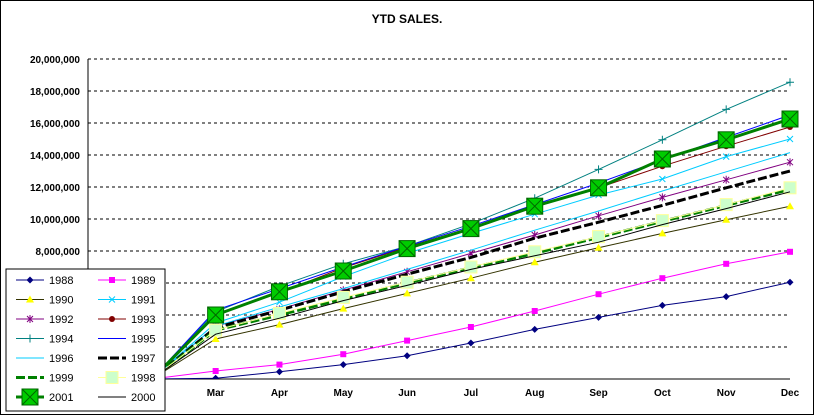  Describe the element at coordinates (534, 393) in the screenshot. I see `x-tick-label: Aug` at that location.